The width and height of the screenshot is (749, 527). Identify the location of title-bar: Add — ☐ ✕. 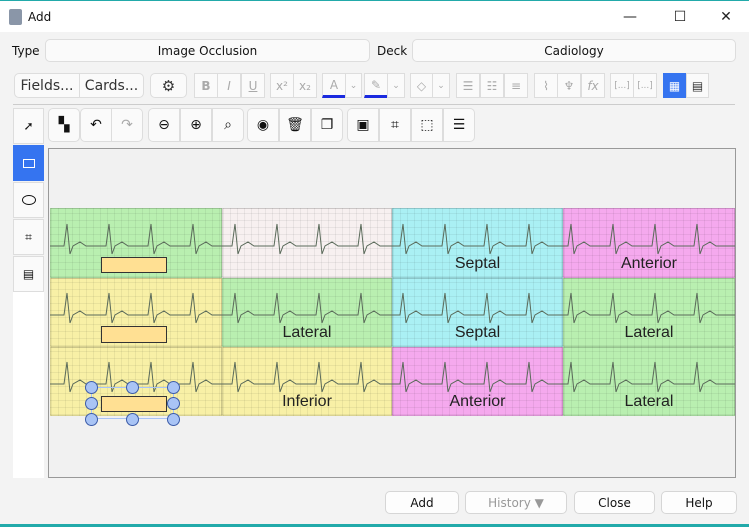
(374, 16).